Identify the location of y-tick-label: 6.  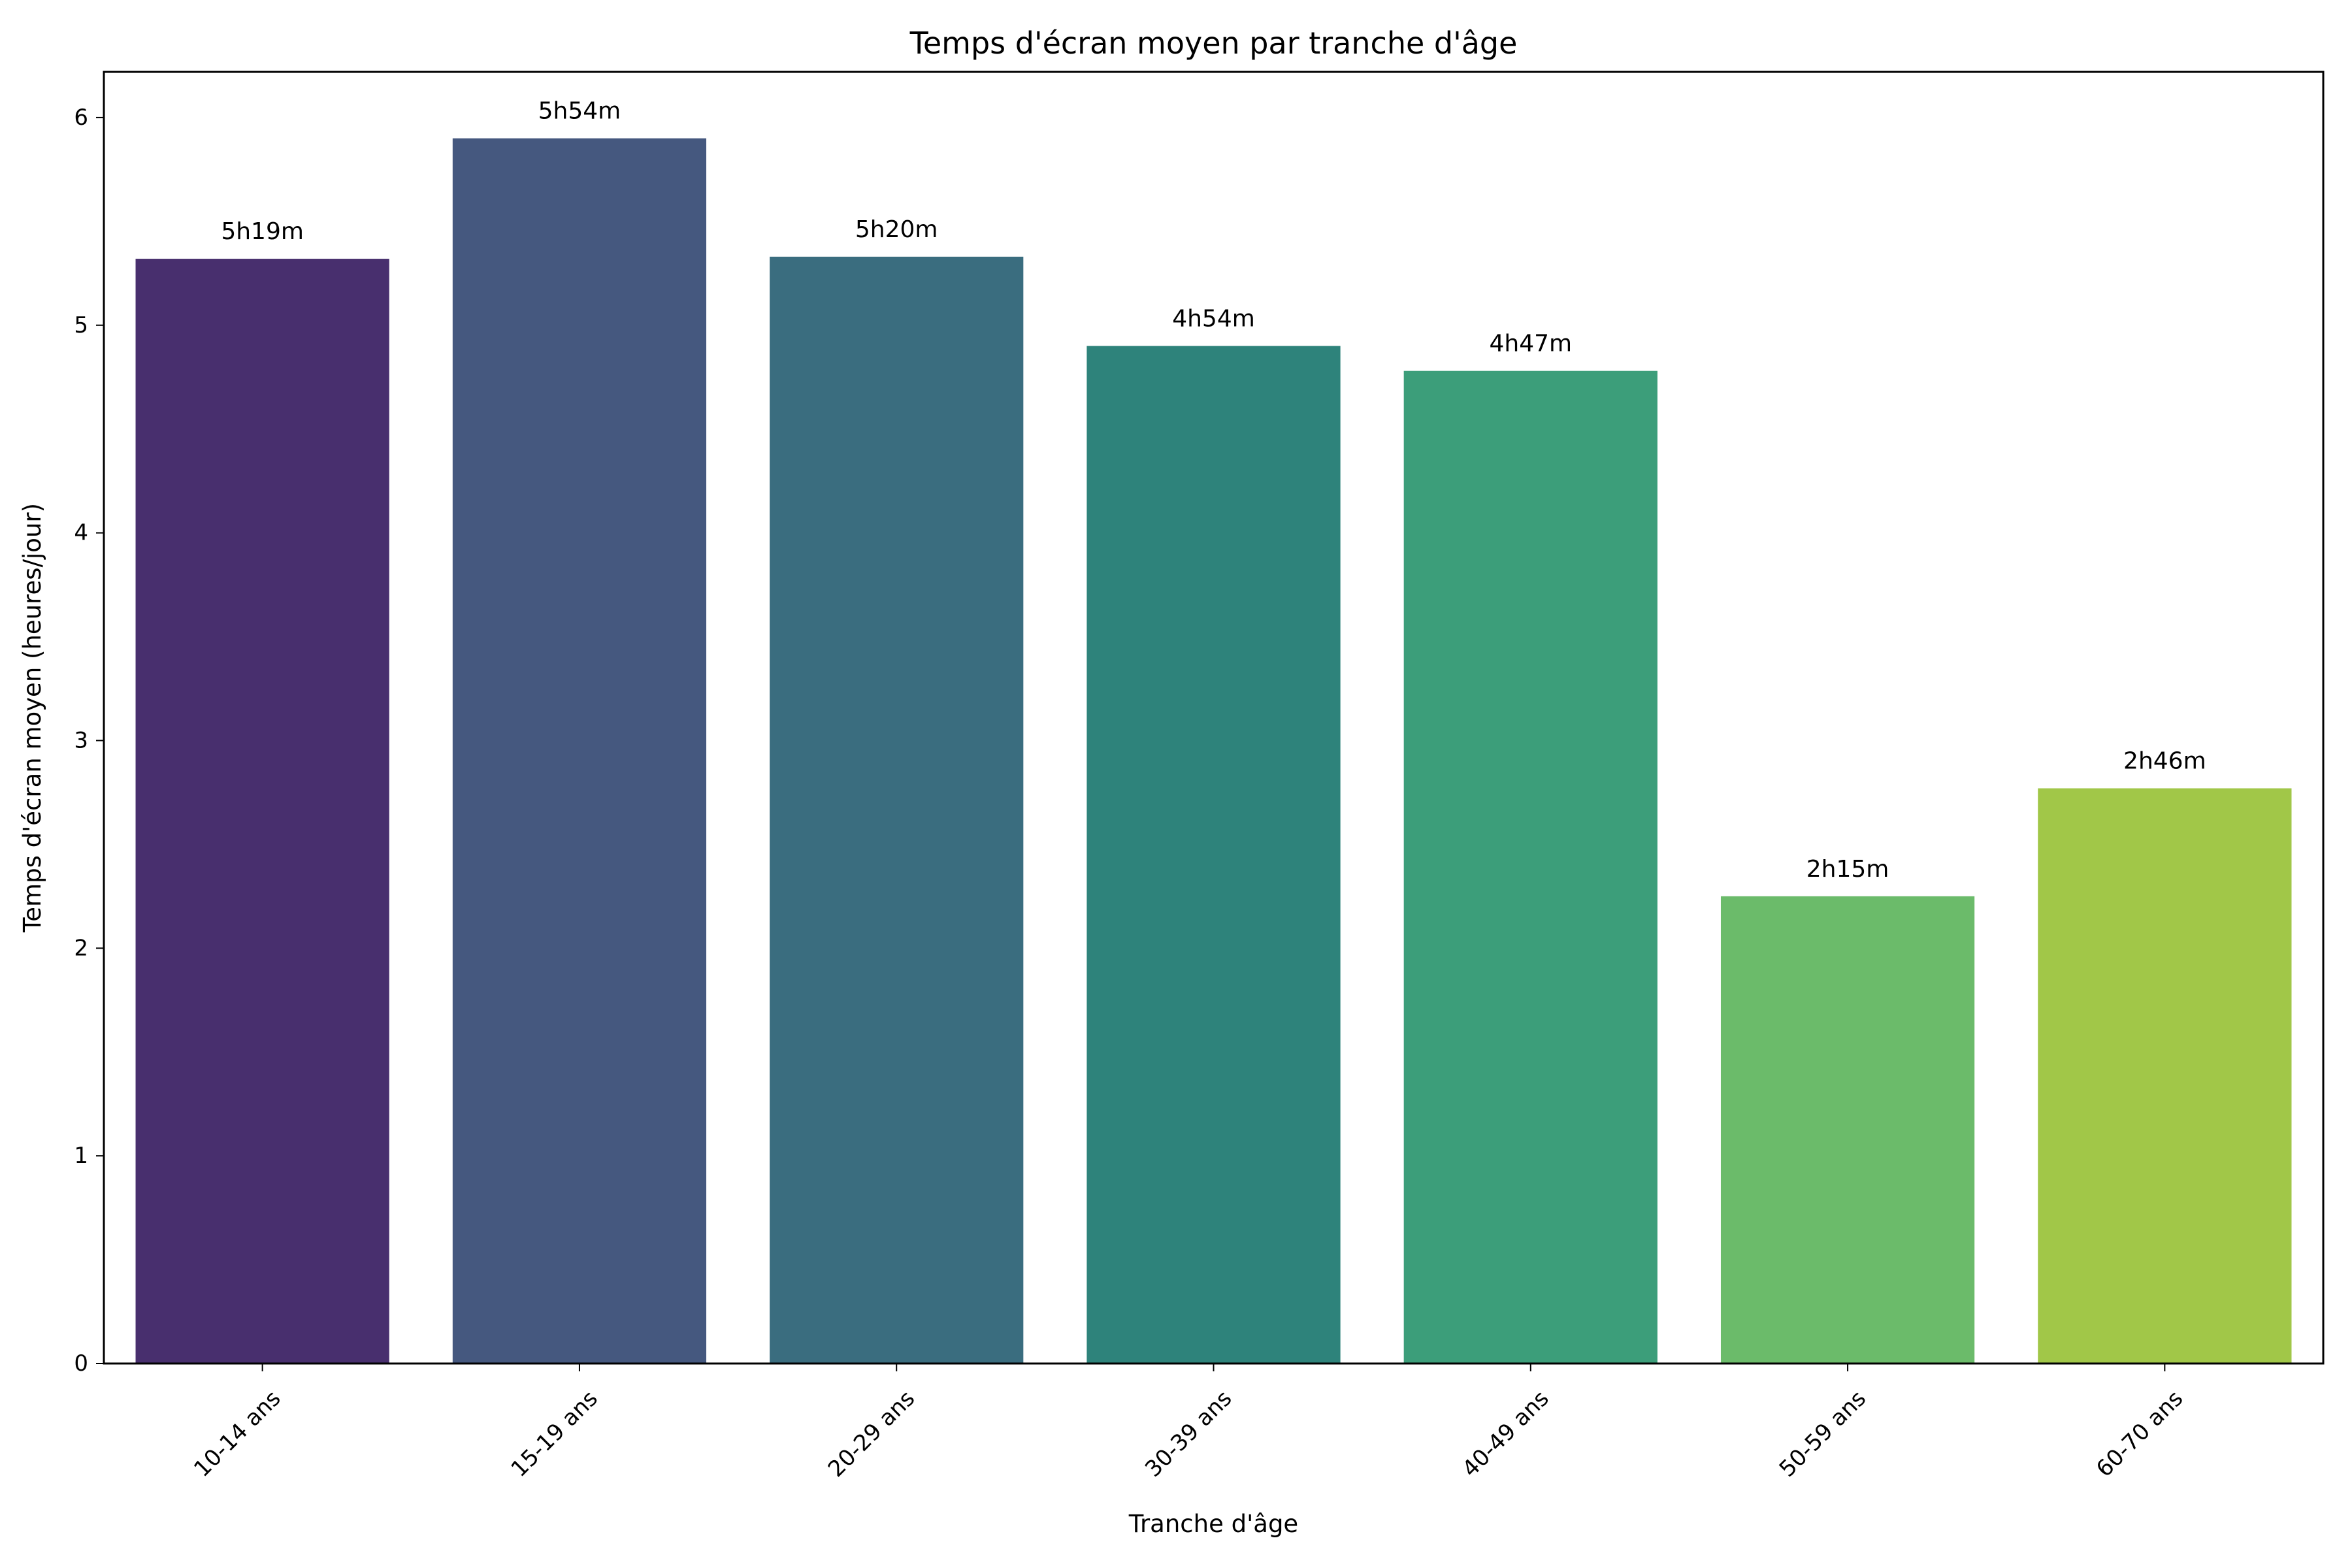
(81, 118).